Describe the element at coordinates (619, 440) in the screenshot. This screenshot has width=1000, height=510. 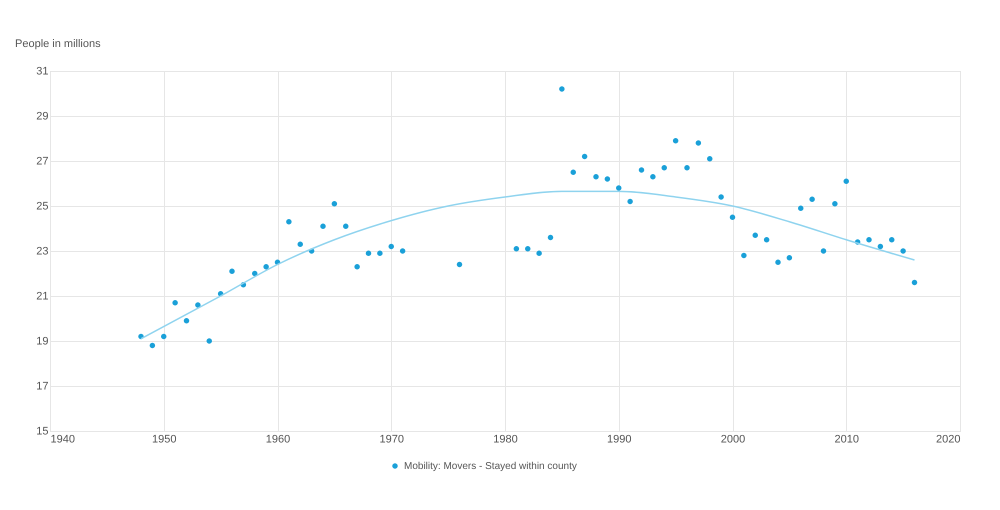
I see `x-tick-label: 1990` at that location.